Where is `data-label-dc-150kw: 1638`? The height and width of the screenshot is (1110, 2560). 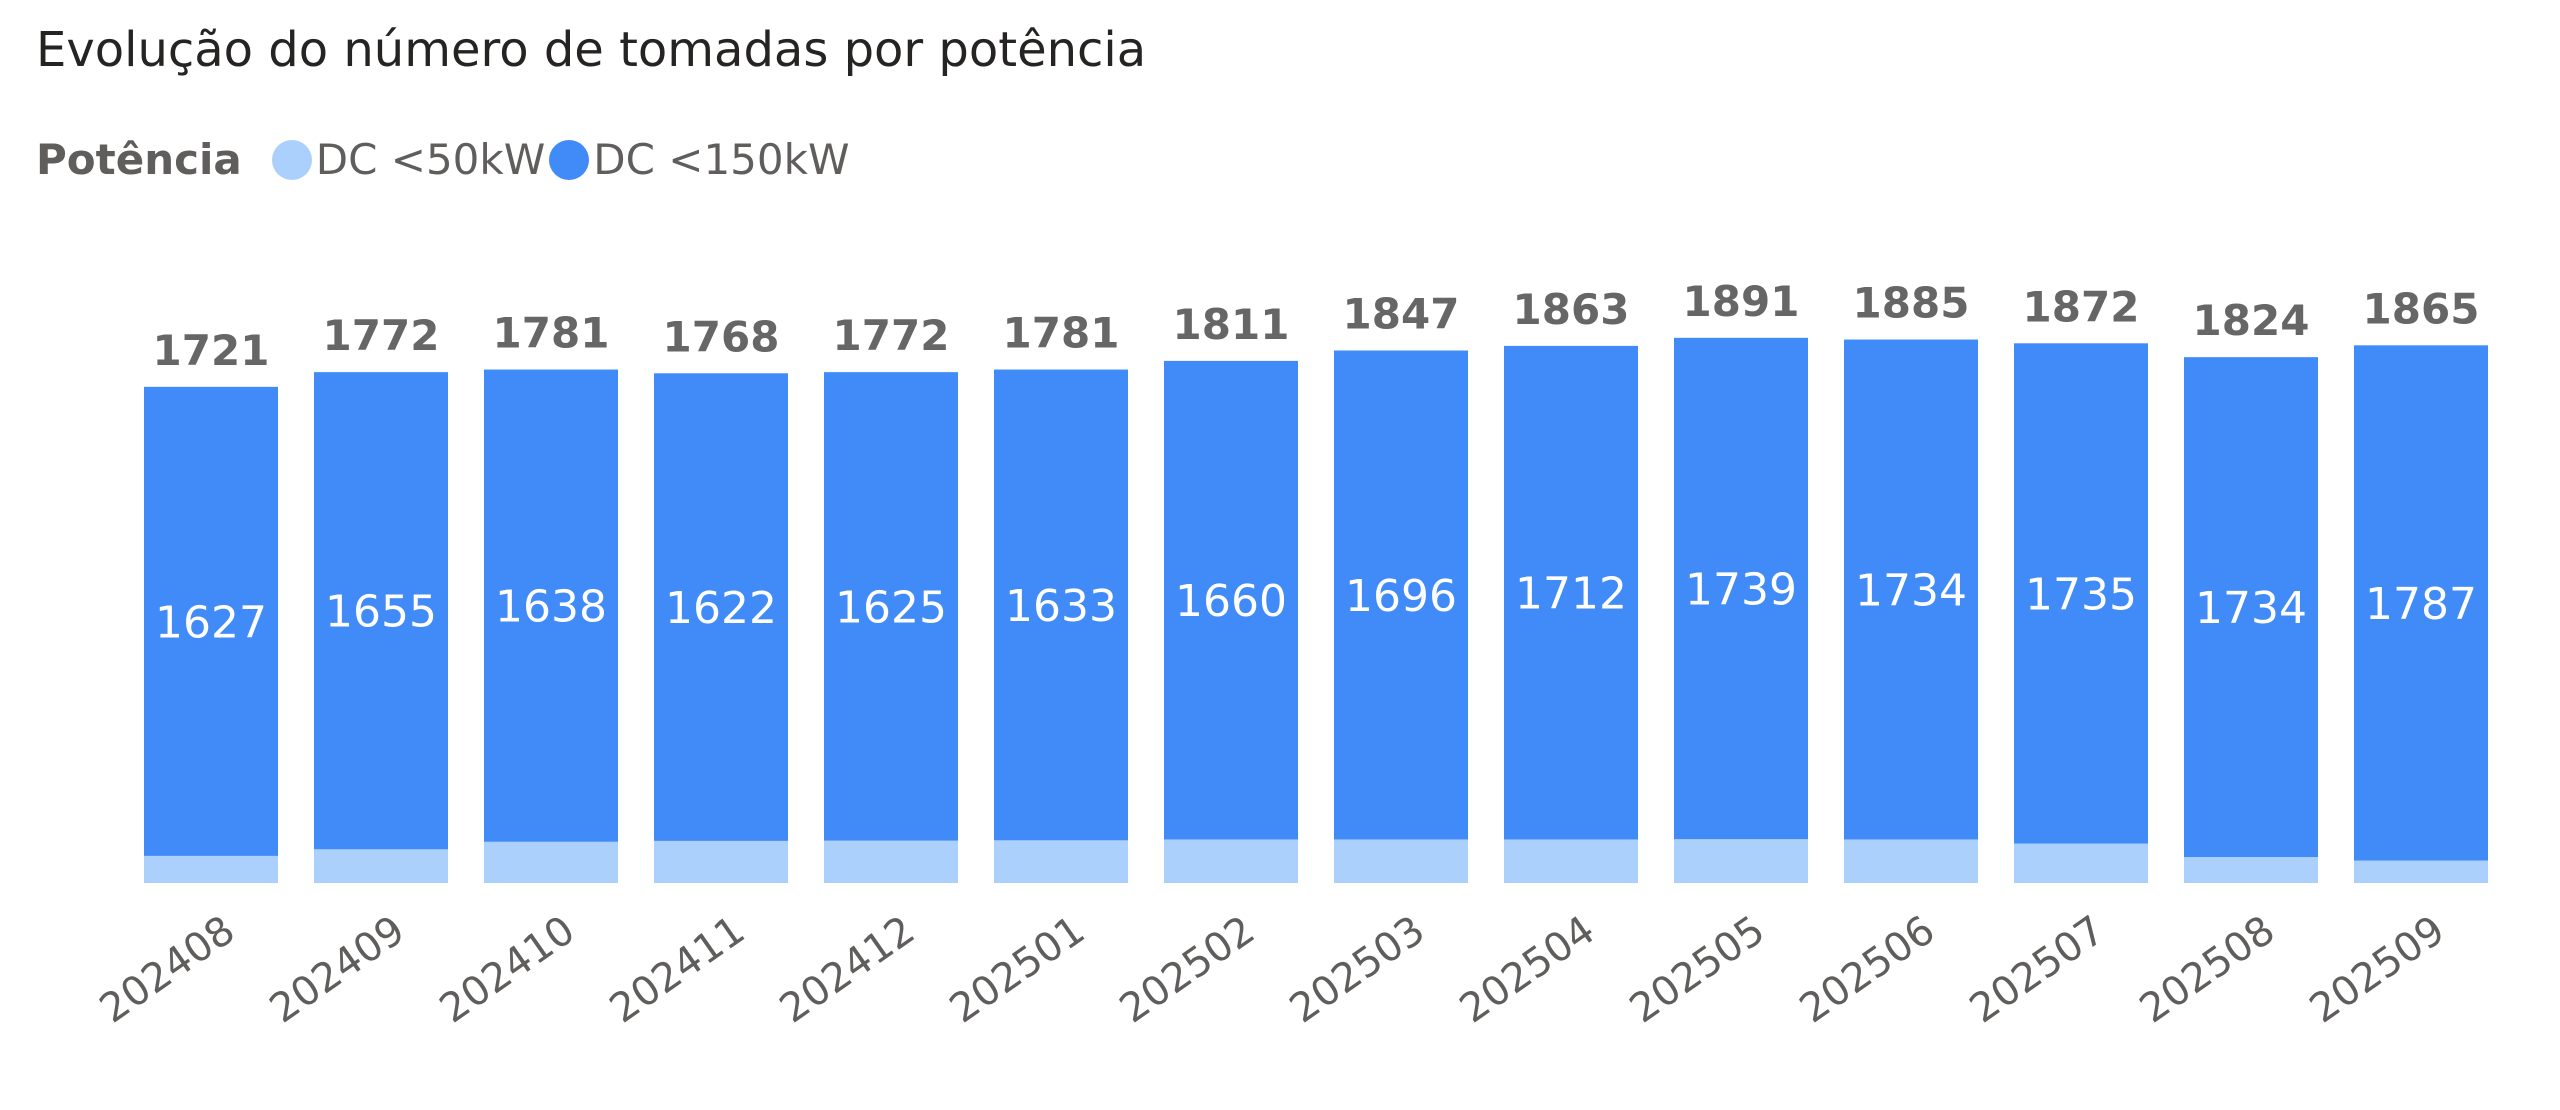
data-label-dc-150kw: 1638 is located at coordinates (551, 607).